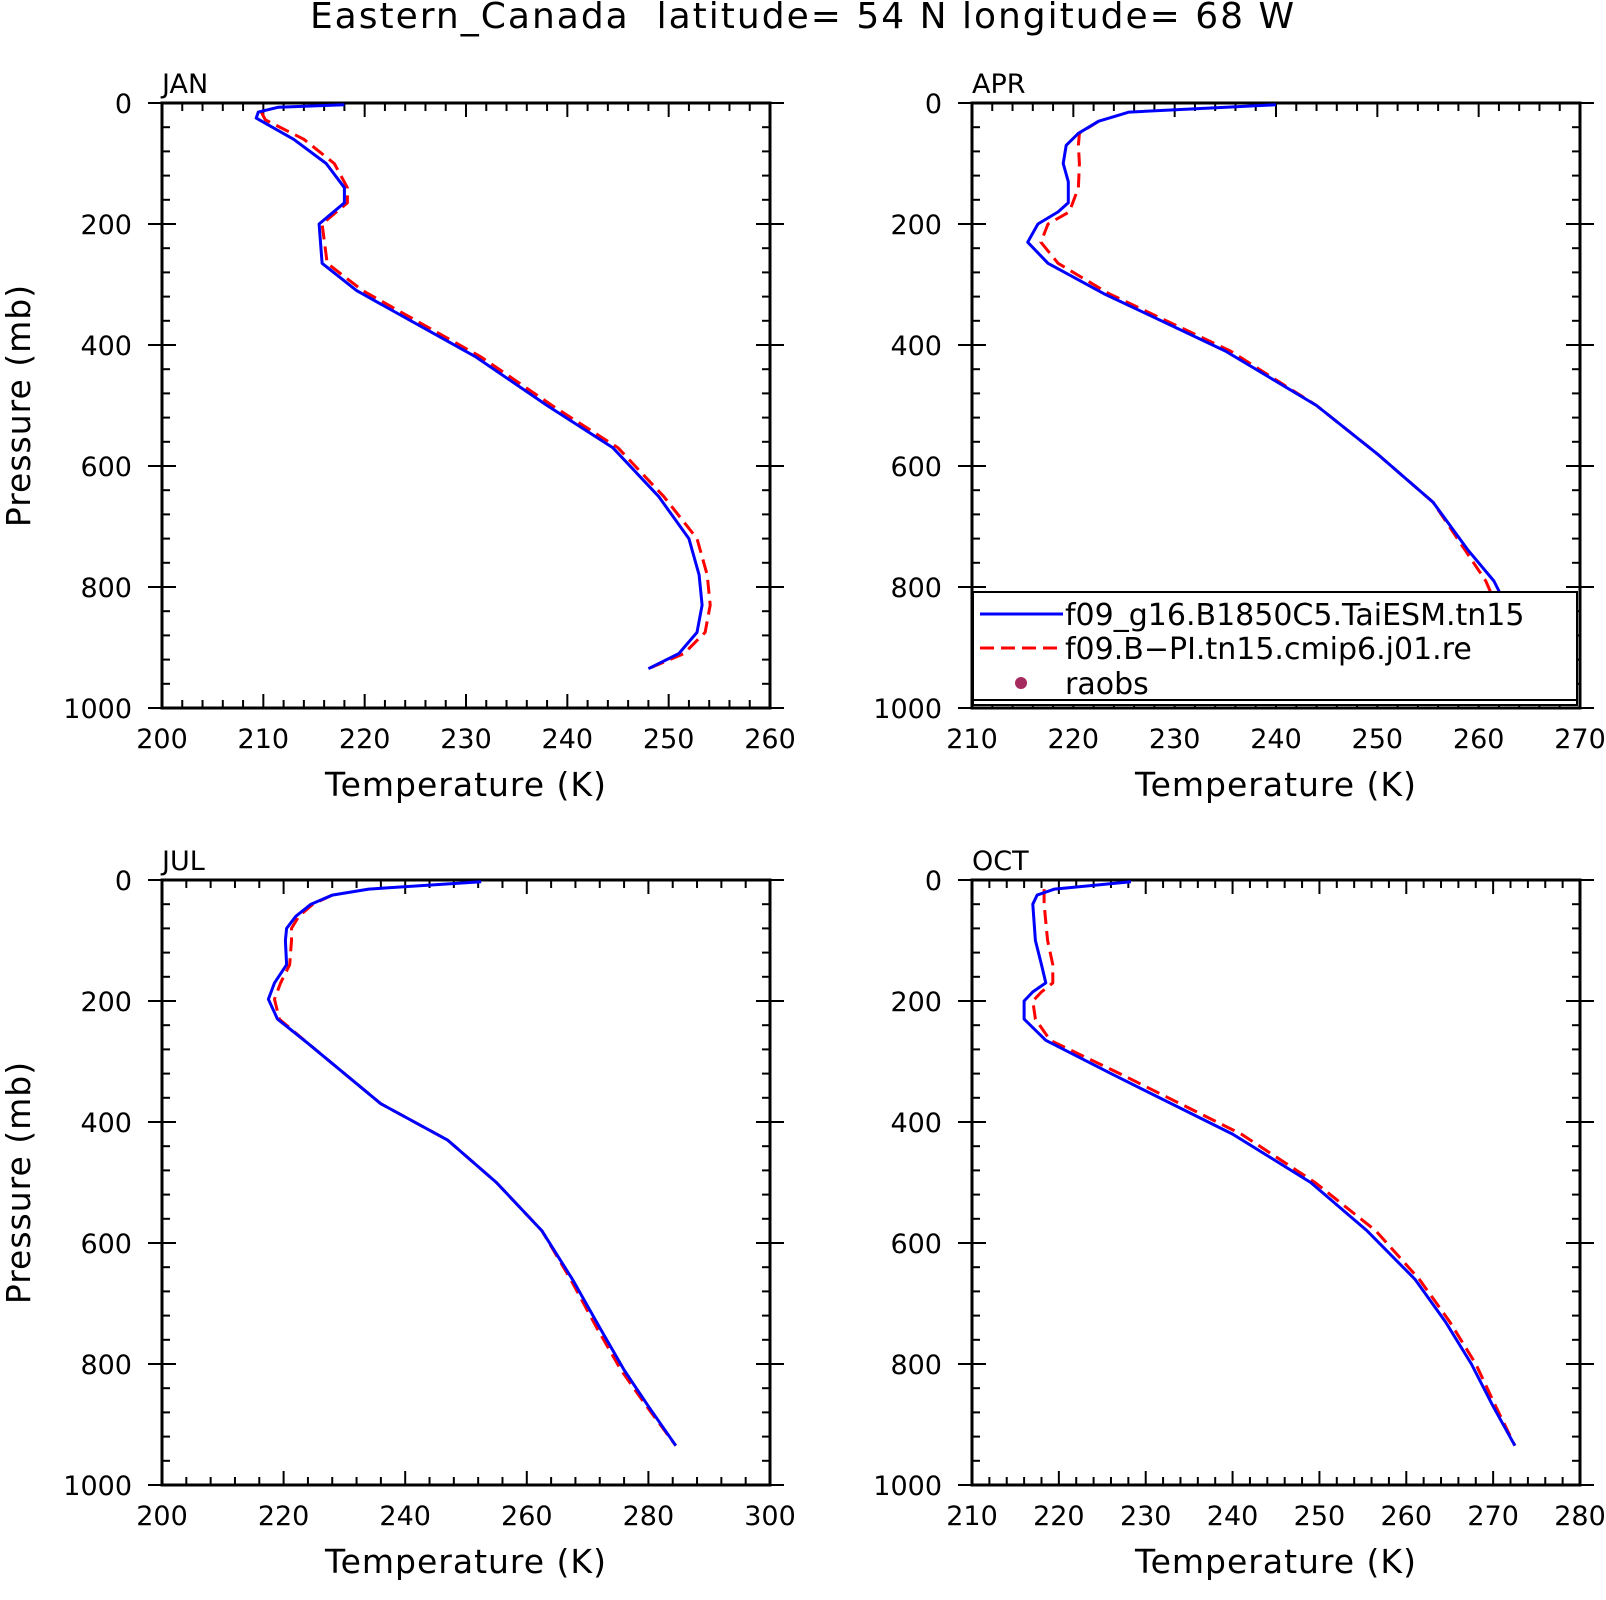 This screenshot has width=1606, height=1600. I want to click on legend-box, so click(1275, 648).